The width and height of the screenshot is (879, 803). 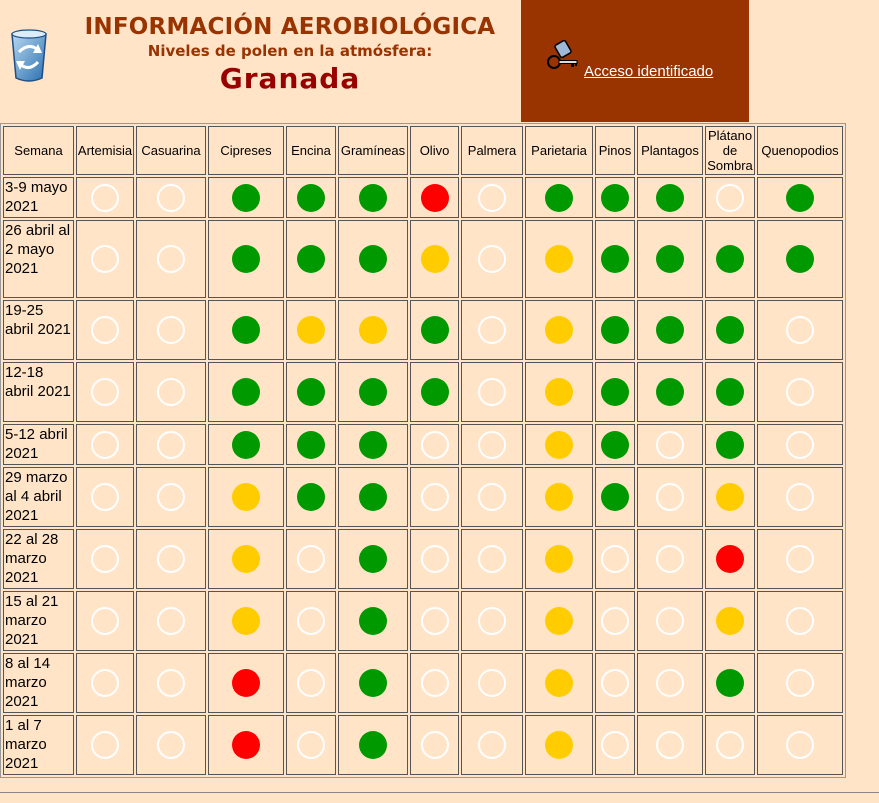 I want to click on column-header: Cipreses, so click(x=246, y=150).